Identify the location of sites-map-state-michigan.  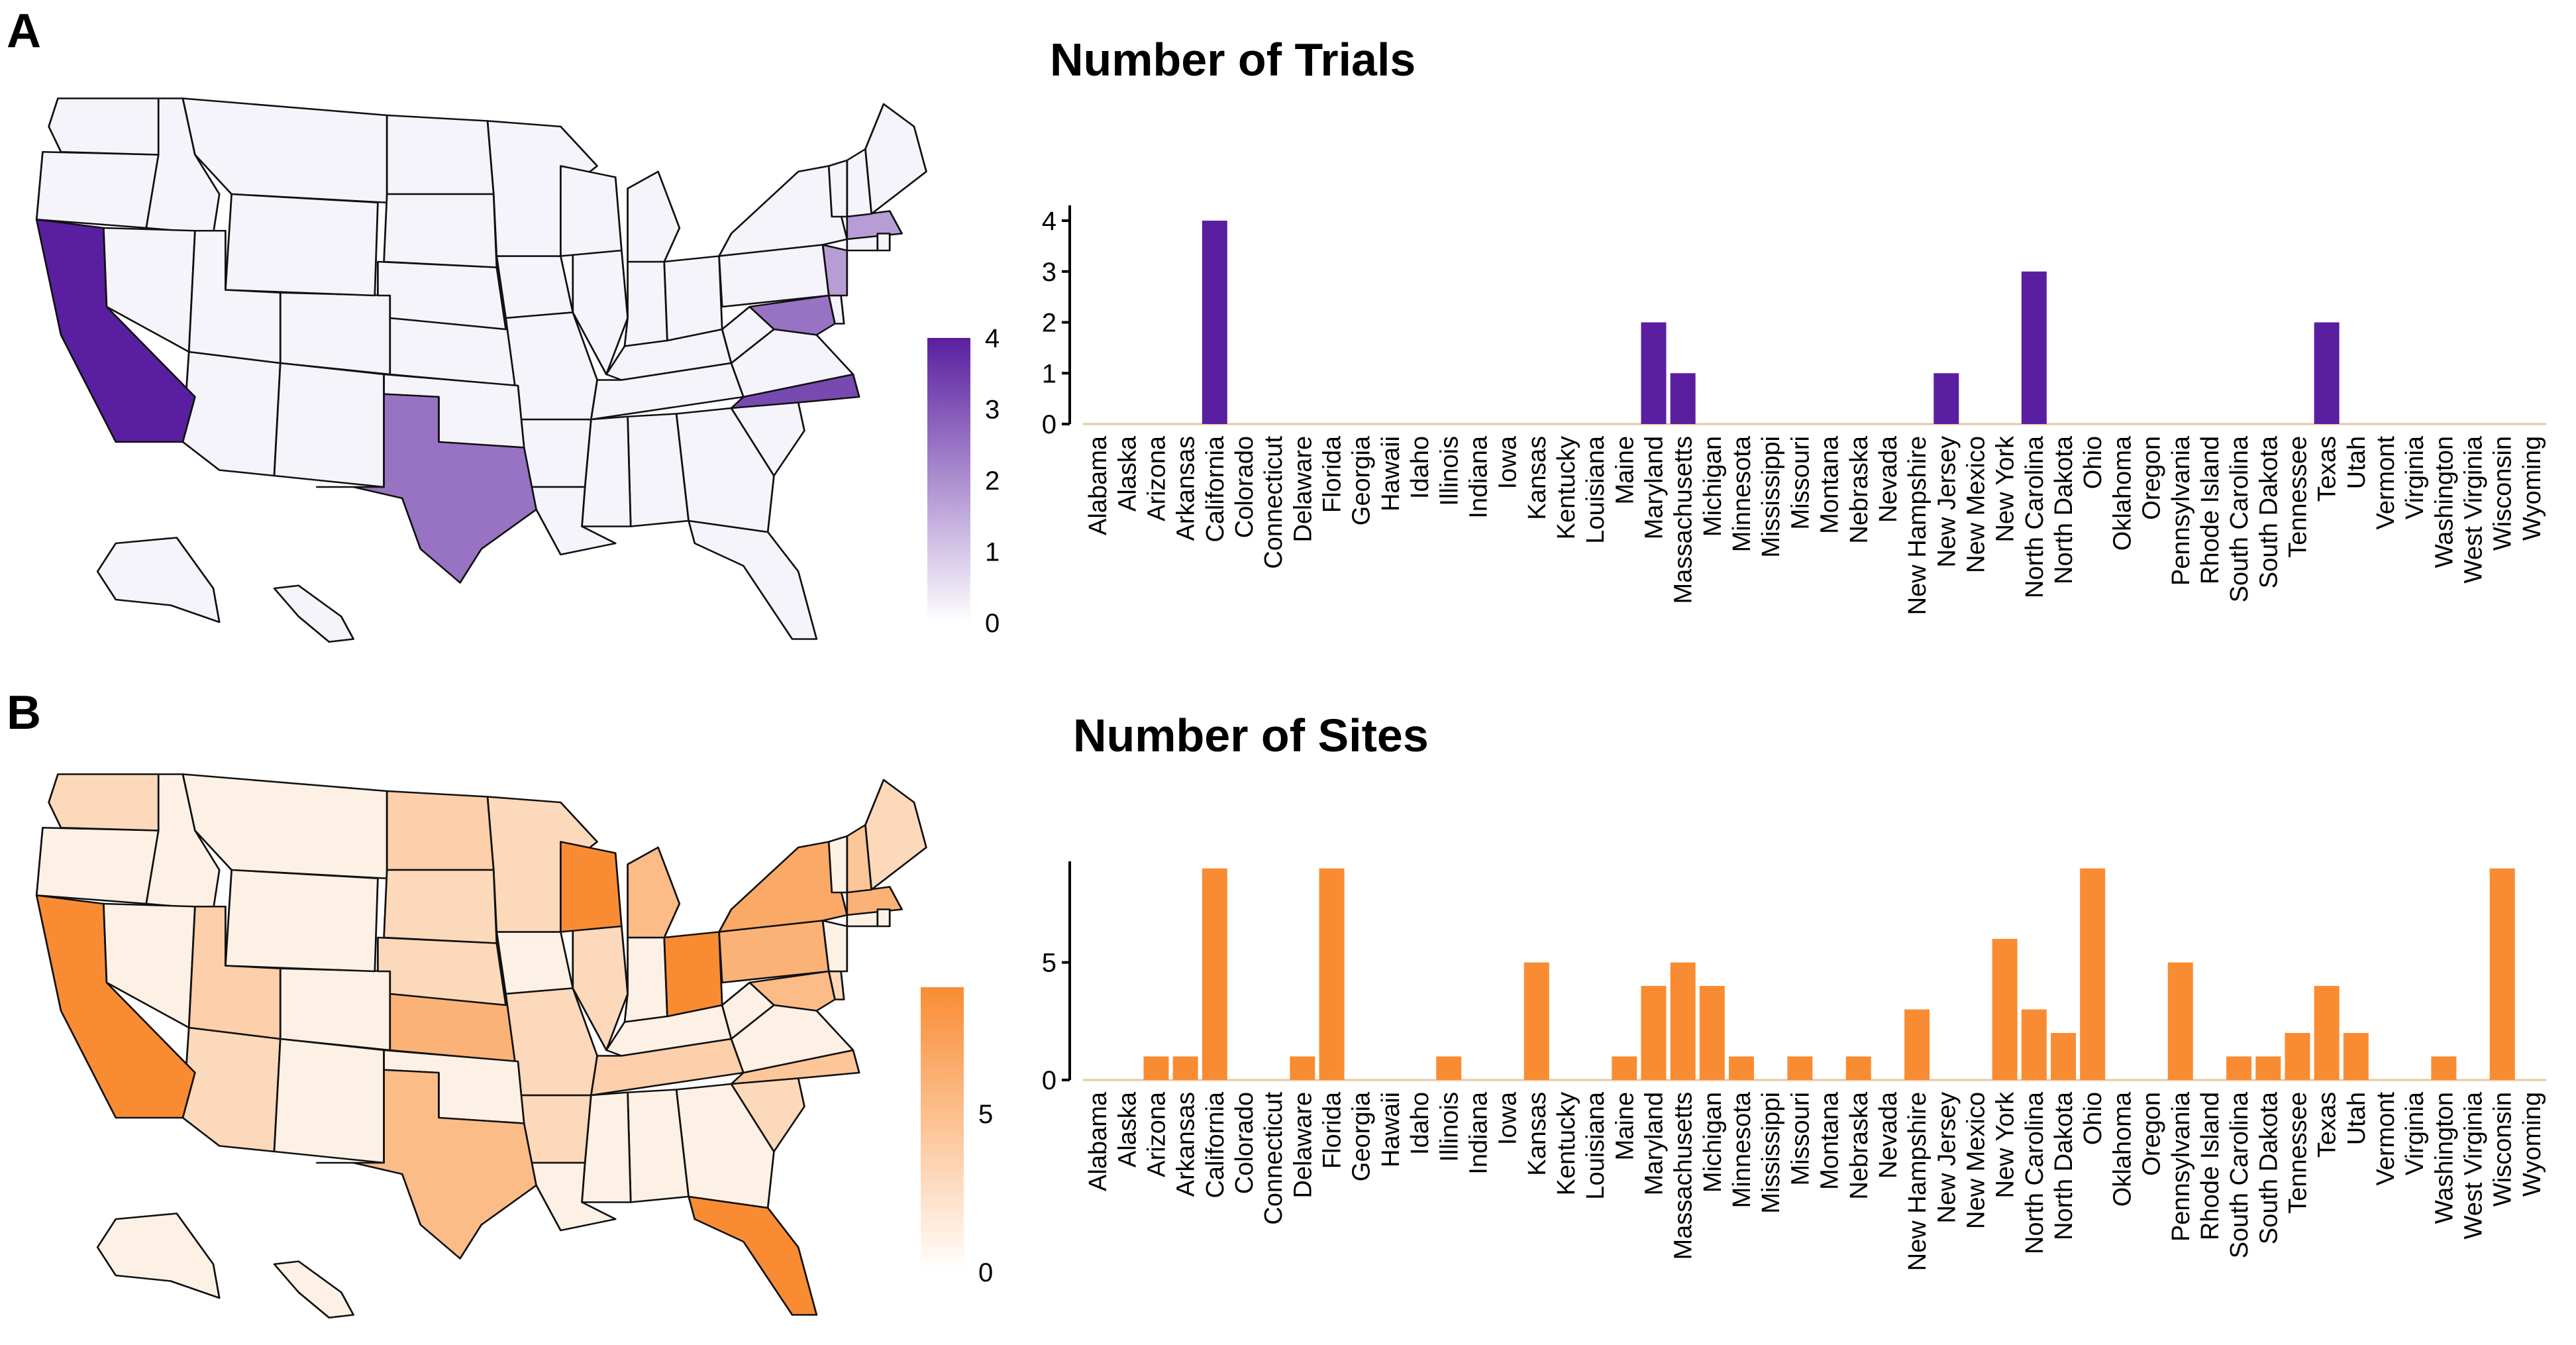
(654, 892).